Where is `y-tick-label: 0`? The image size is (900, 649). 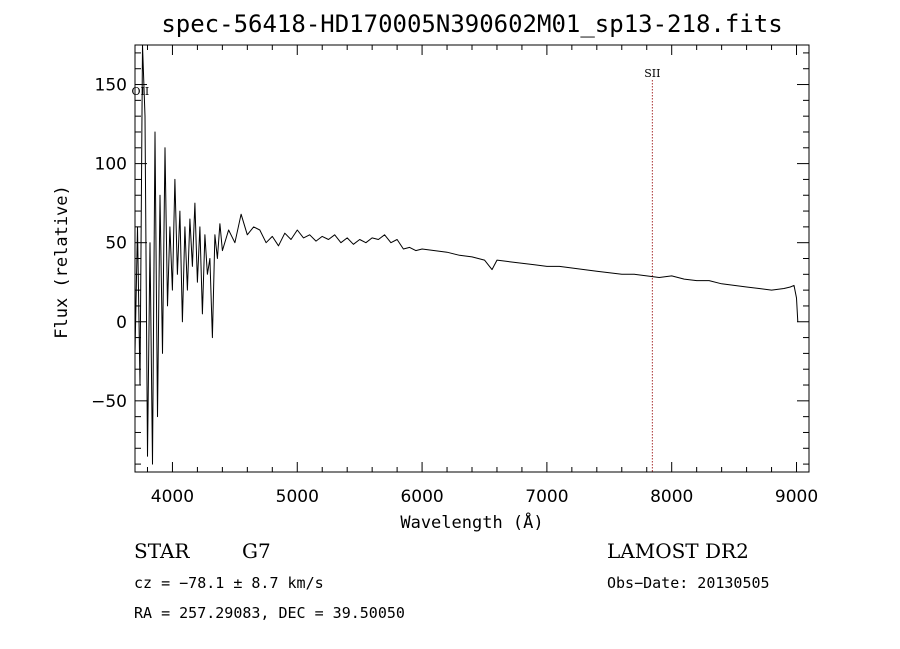 y-tick-label: 0 is located at coordinates (121, 323).